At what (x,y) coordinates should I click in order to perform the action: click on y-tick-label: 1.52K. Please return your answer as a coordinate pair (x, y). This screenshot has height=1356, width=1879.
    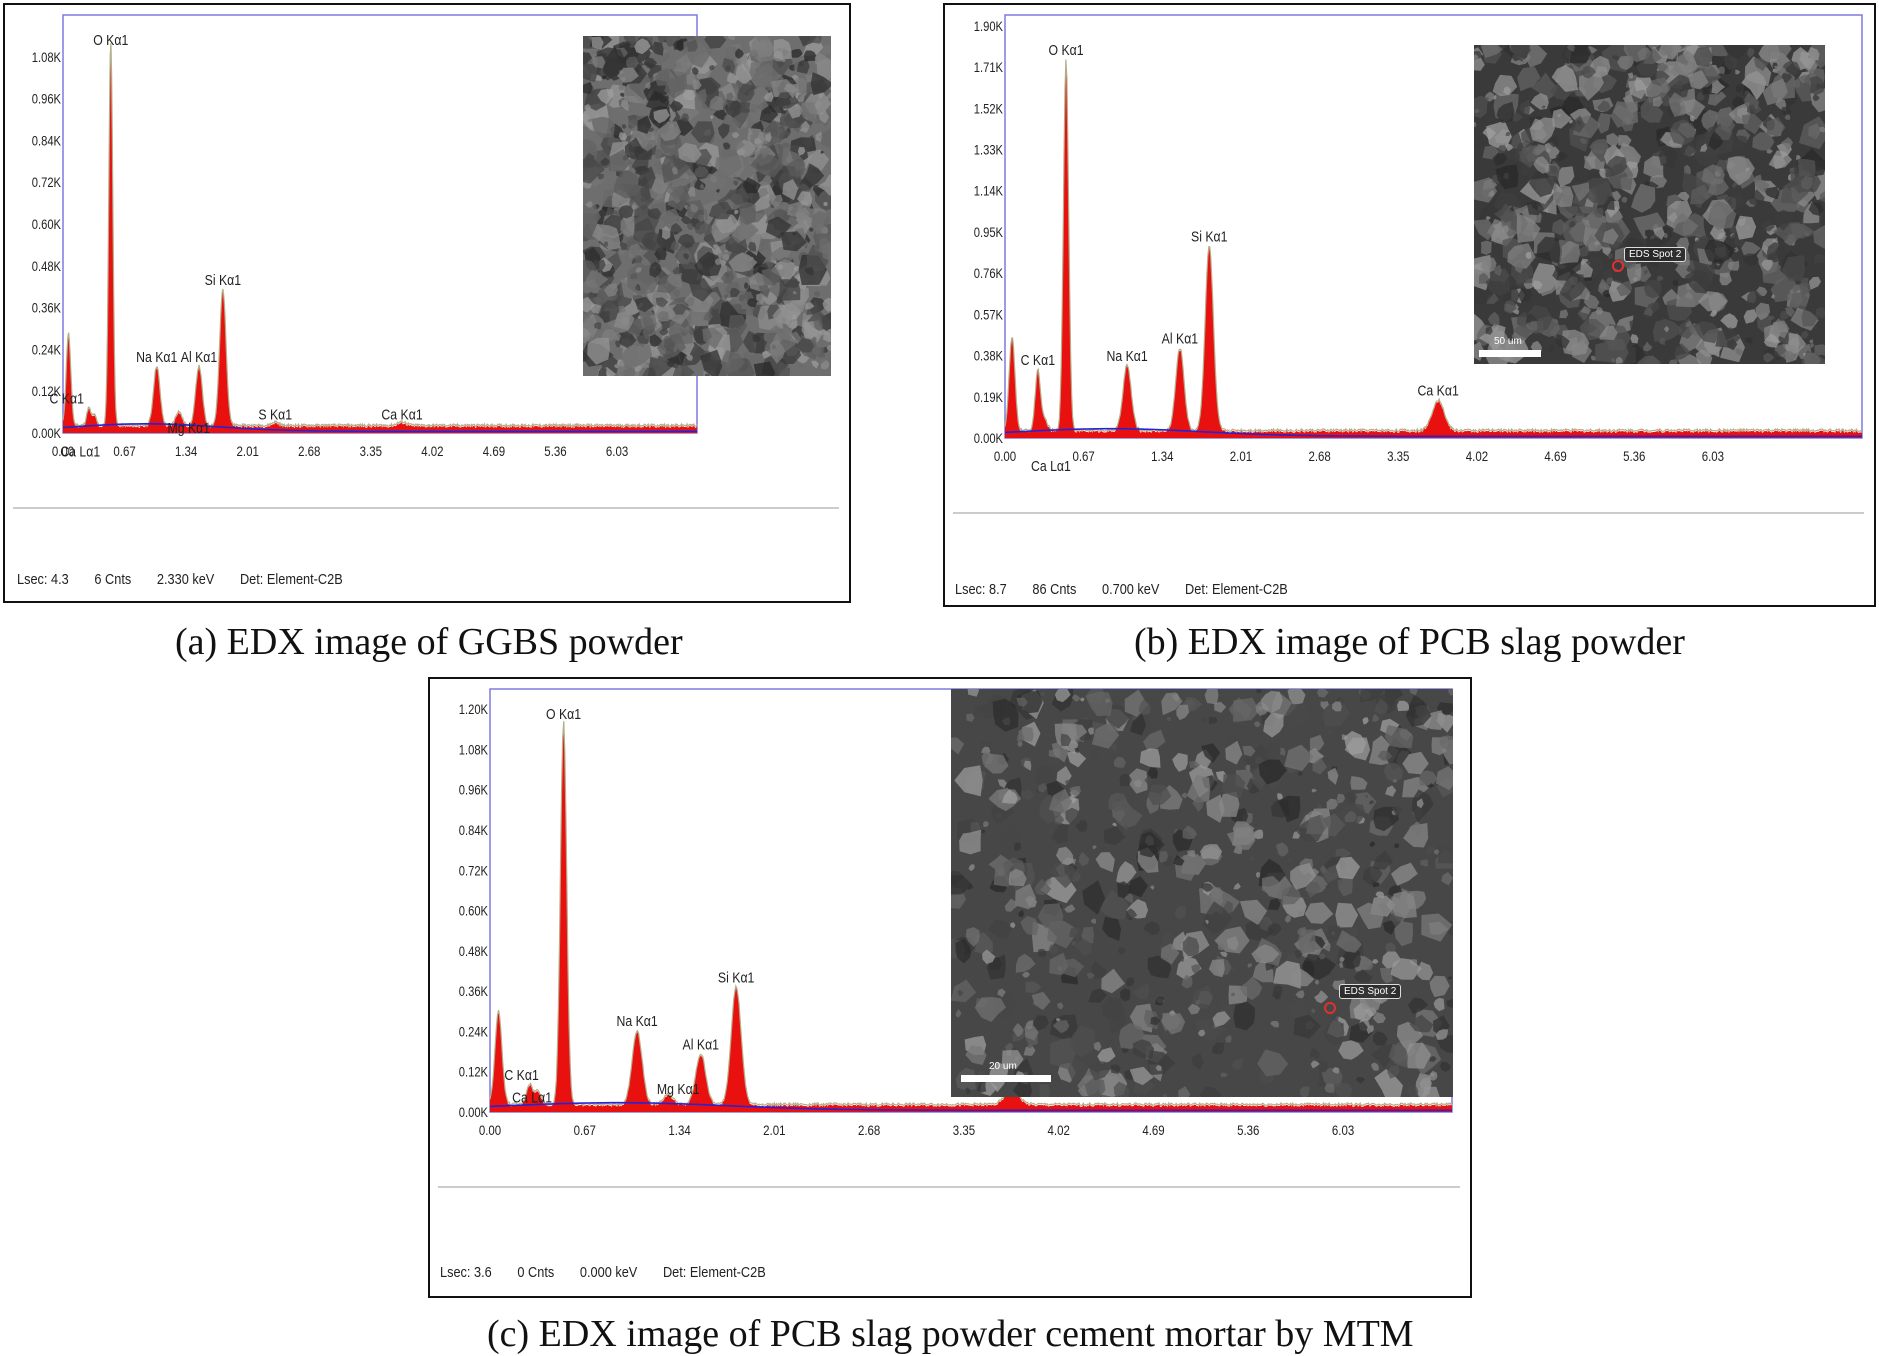
    Looking at the image, I should click on (989, 108).